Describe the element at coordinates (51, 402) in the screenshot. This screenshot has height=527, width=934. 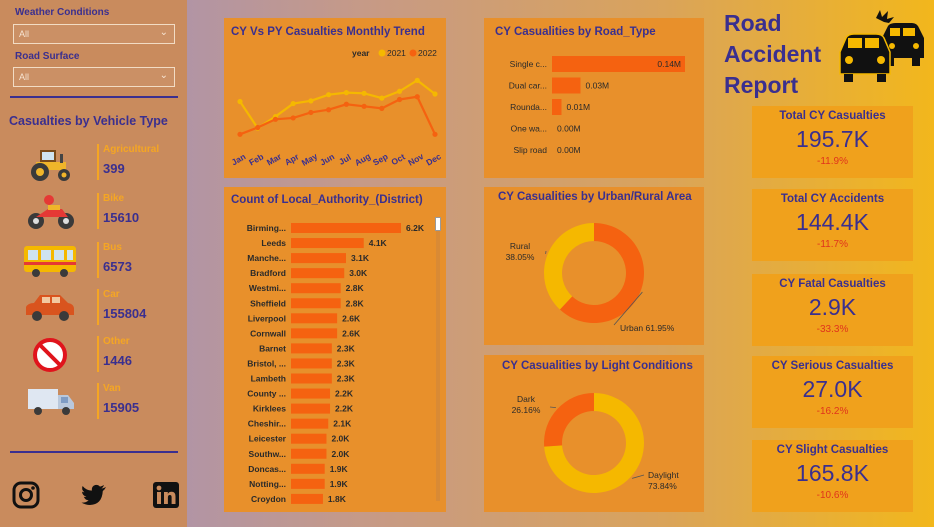
I see `van-icon` at that location.